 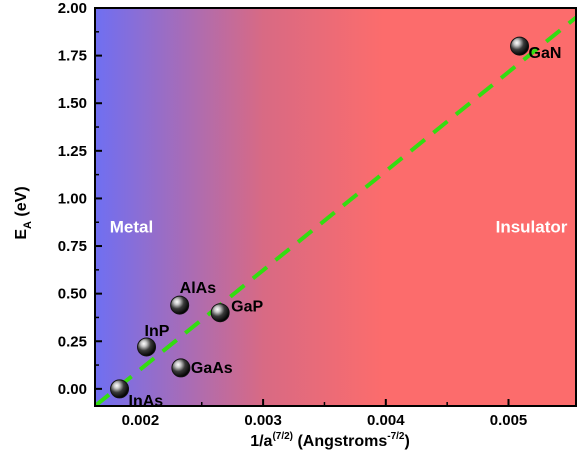 I want to click on point-label-gap: GaP, so click(x=247, y=307).